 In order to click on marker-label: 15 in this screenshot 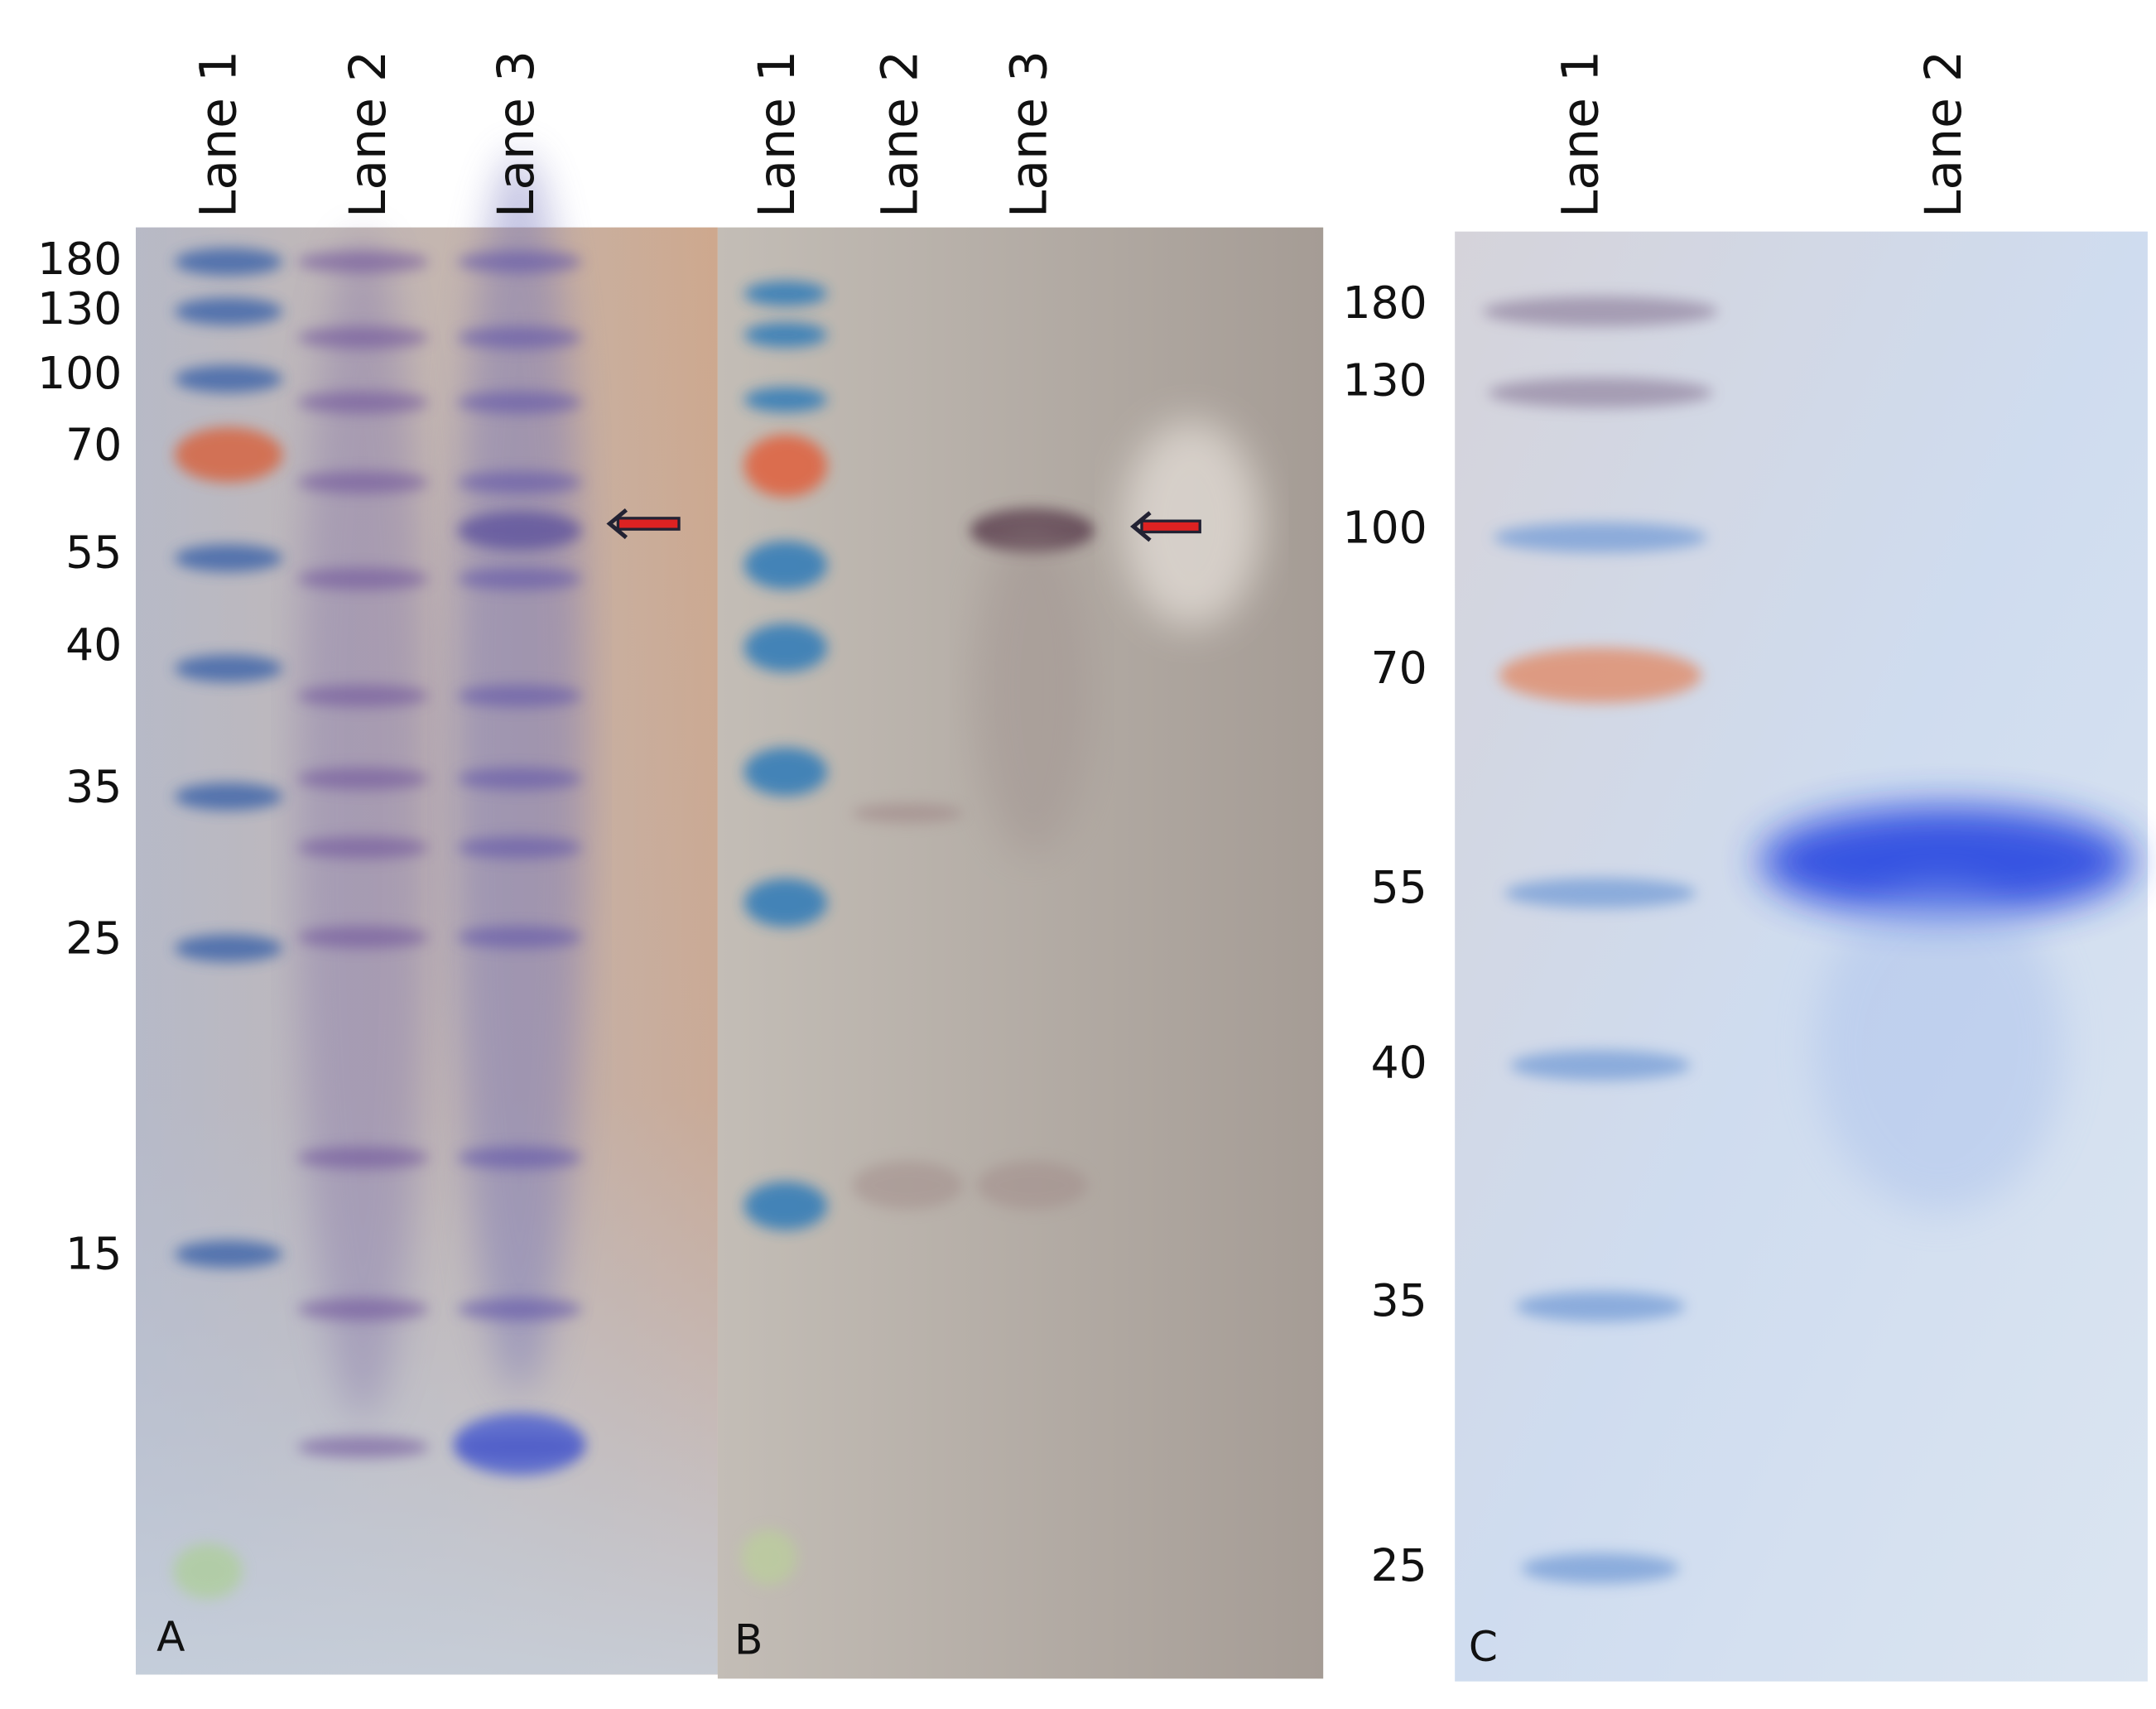, I will do `click(93, 1254)`.